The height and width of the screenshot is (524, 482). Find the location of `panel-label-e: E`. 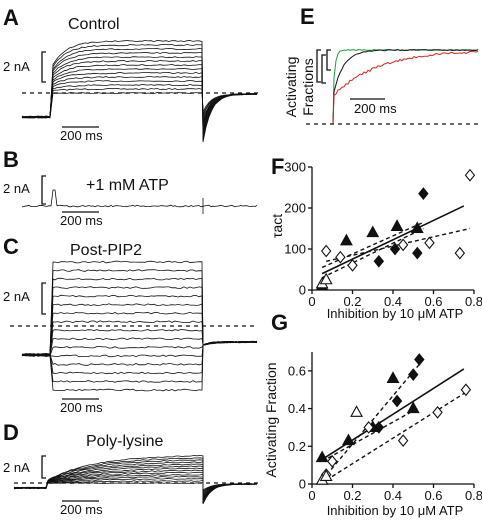

panel-label-e: E is located at coordinates (307, 16).